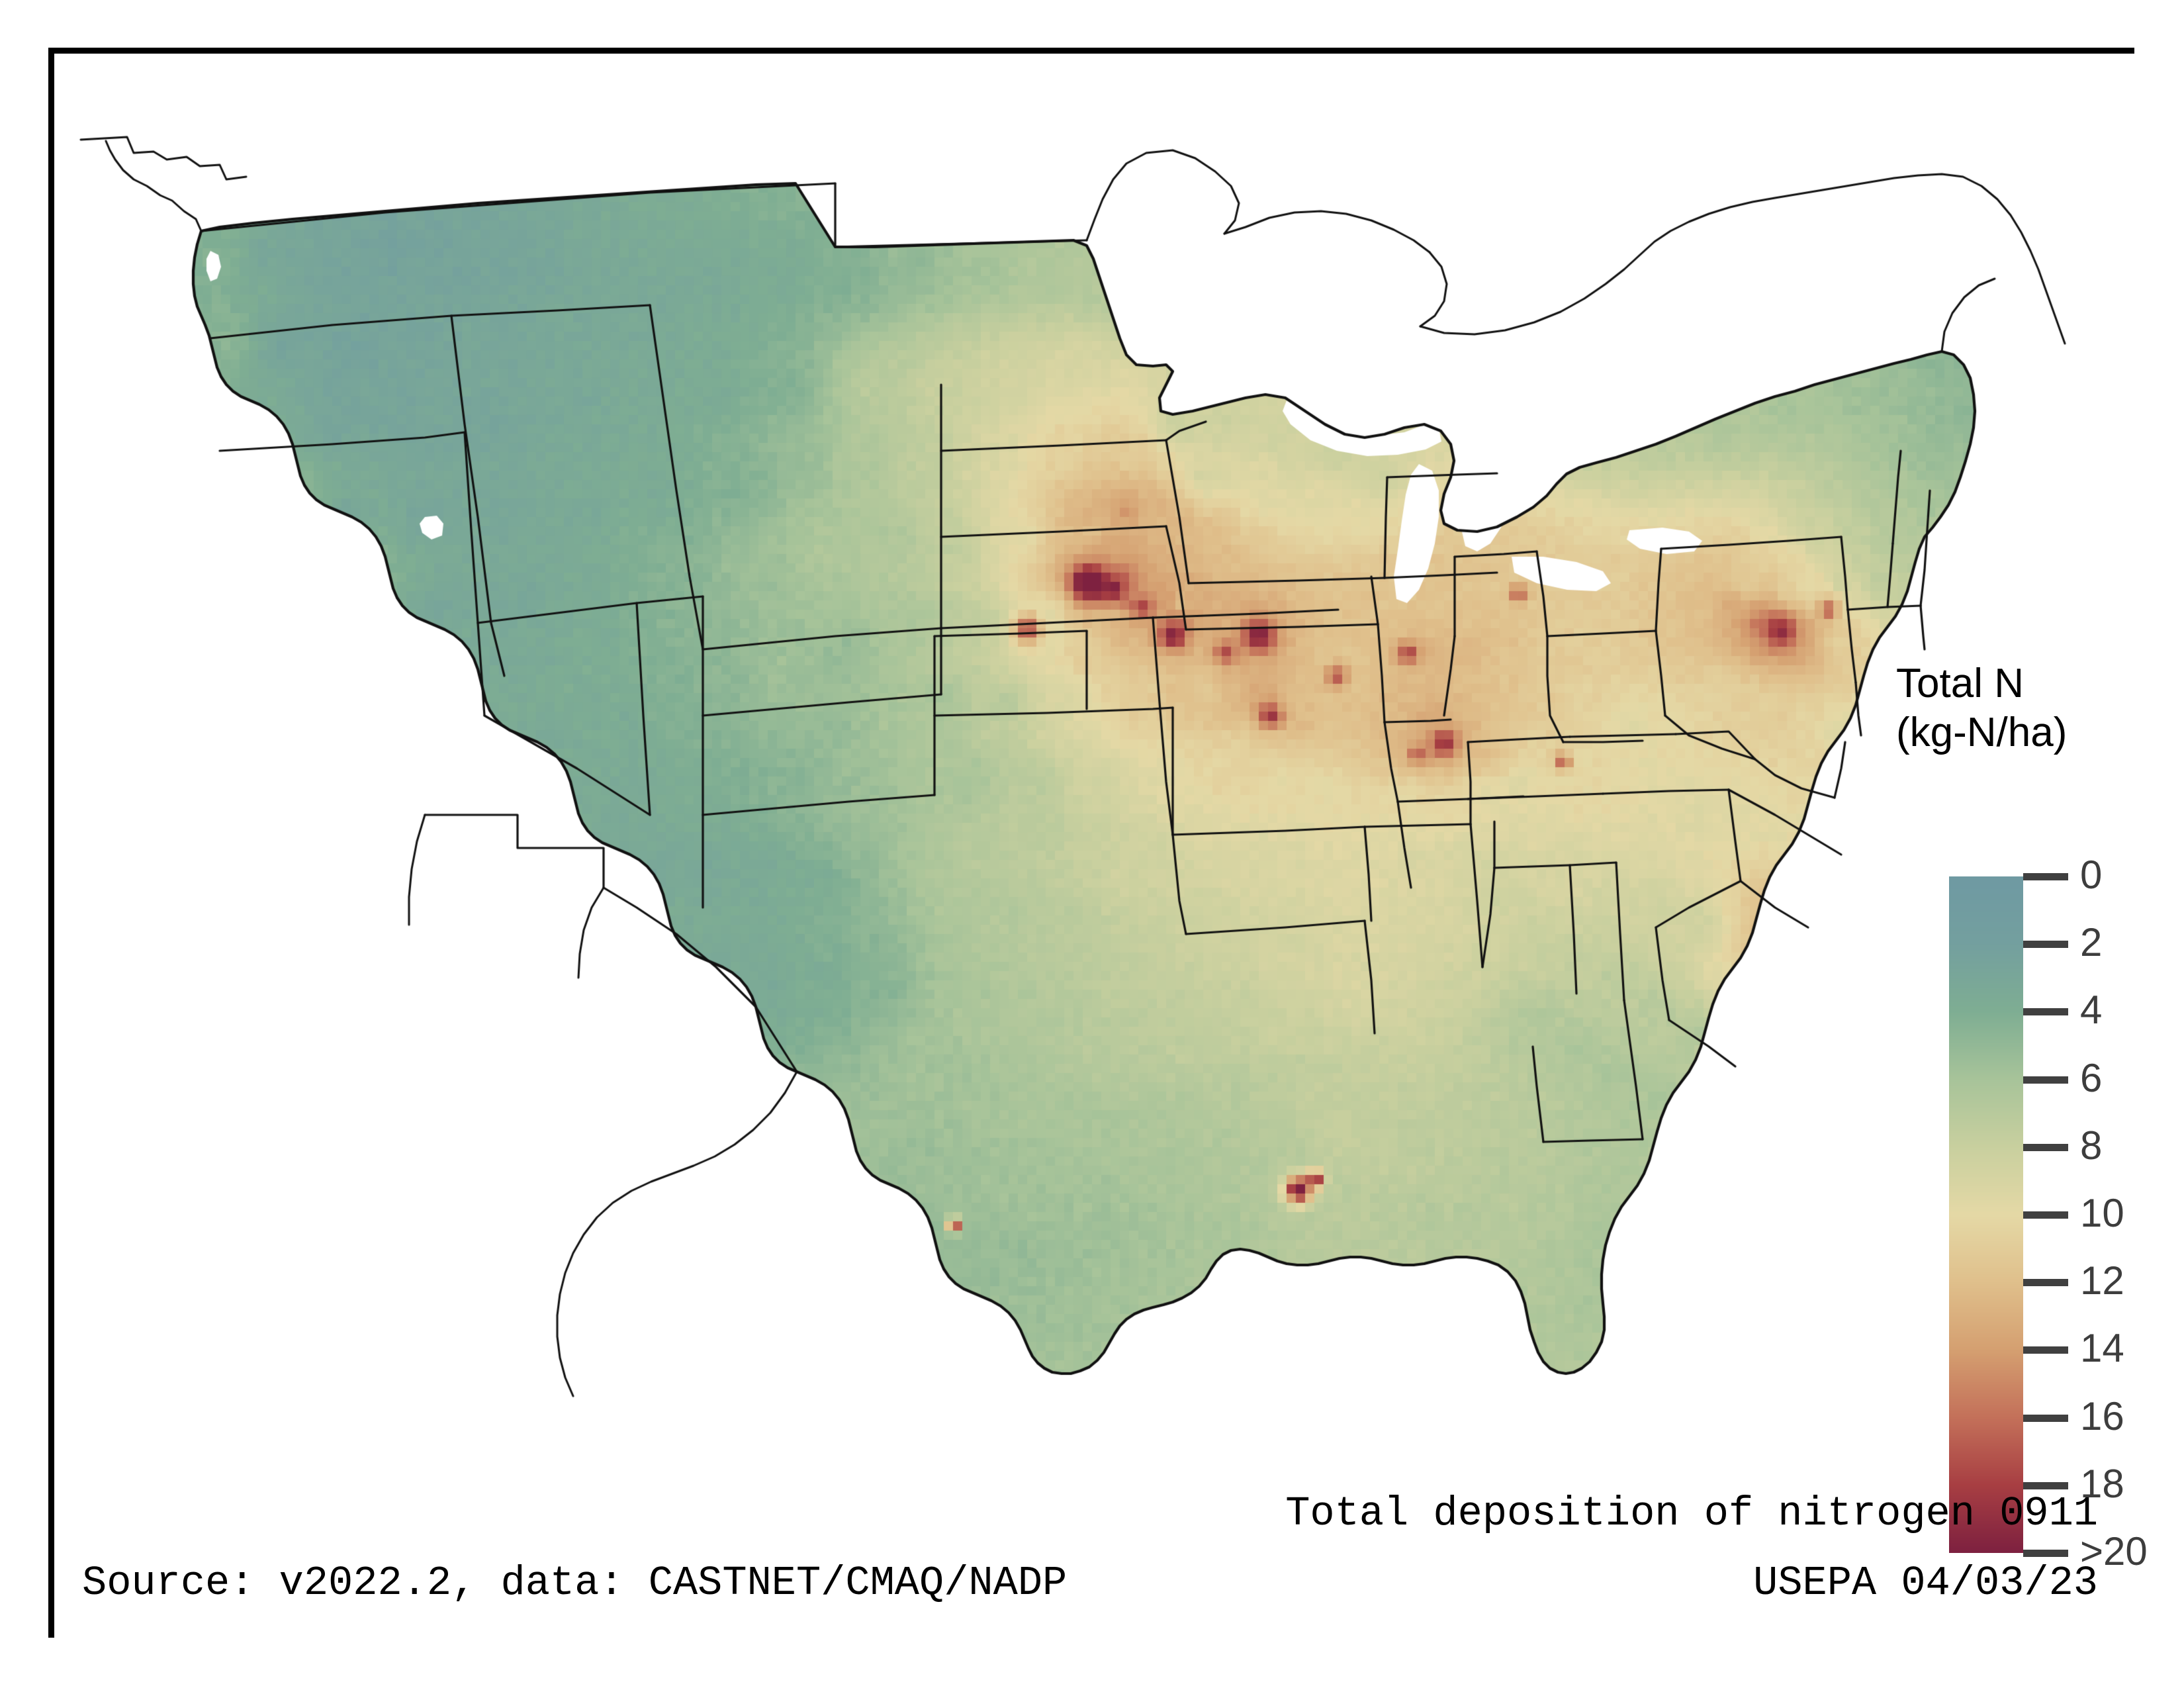 This screenshot has width=2184, height=1688. What do you see at coordinates (2019, 708) in the screenshot?
I see `colorbar-title: Total N (kg-N/ha)` at bounding box center [2019, 708].